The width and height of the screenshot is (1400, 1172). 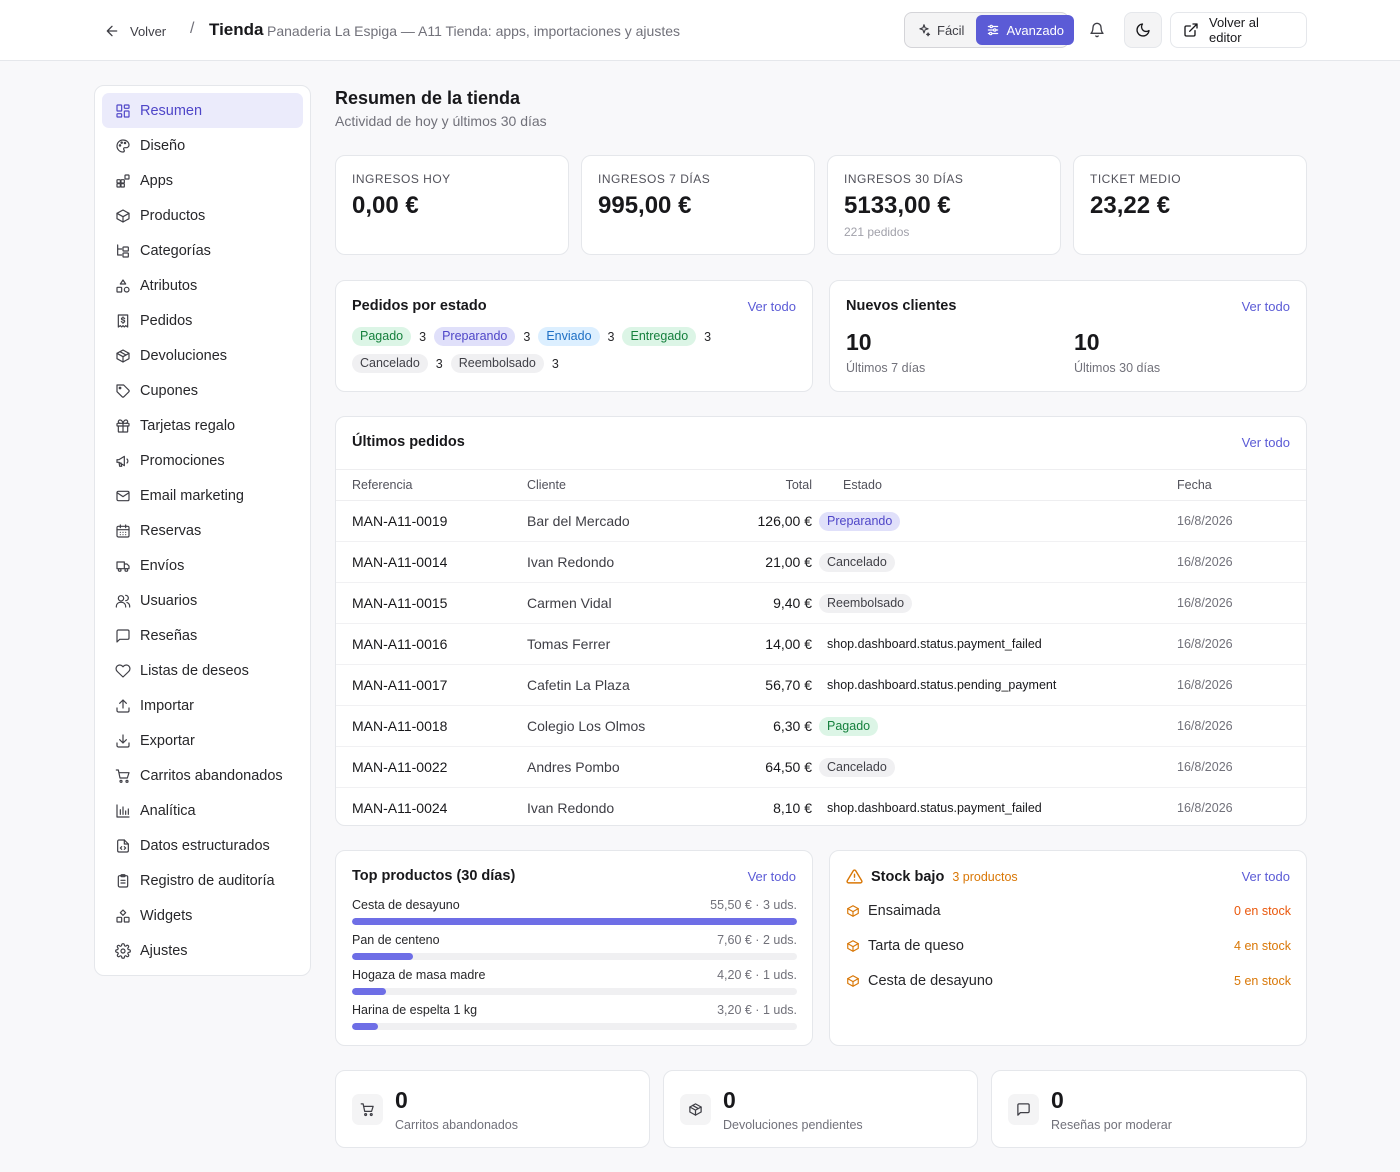 I want to click on sidebar-item-label: Widgets, so click(x=166, y=915).